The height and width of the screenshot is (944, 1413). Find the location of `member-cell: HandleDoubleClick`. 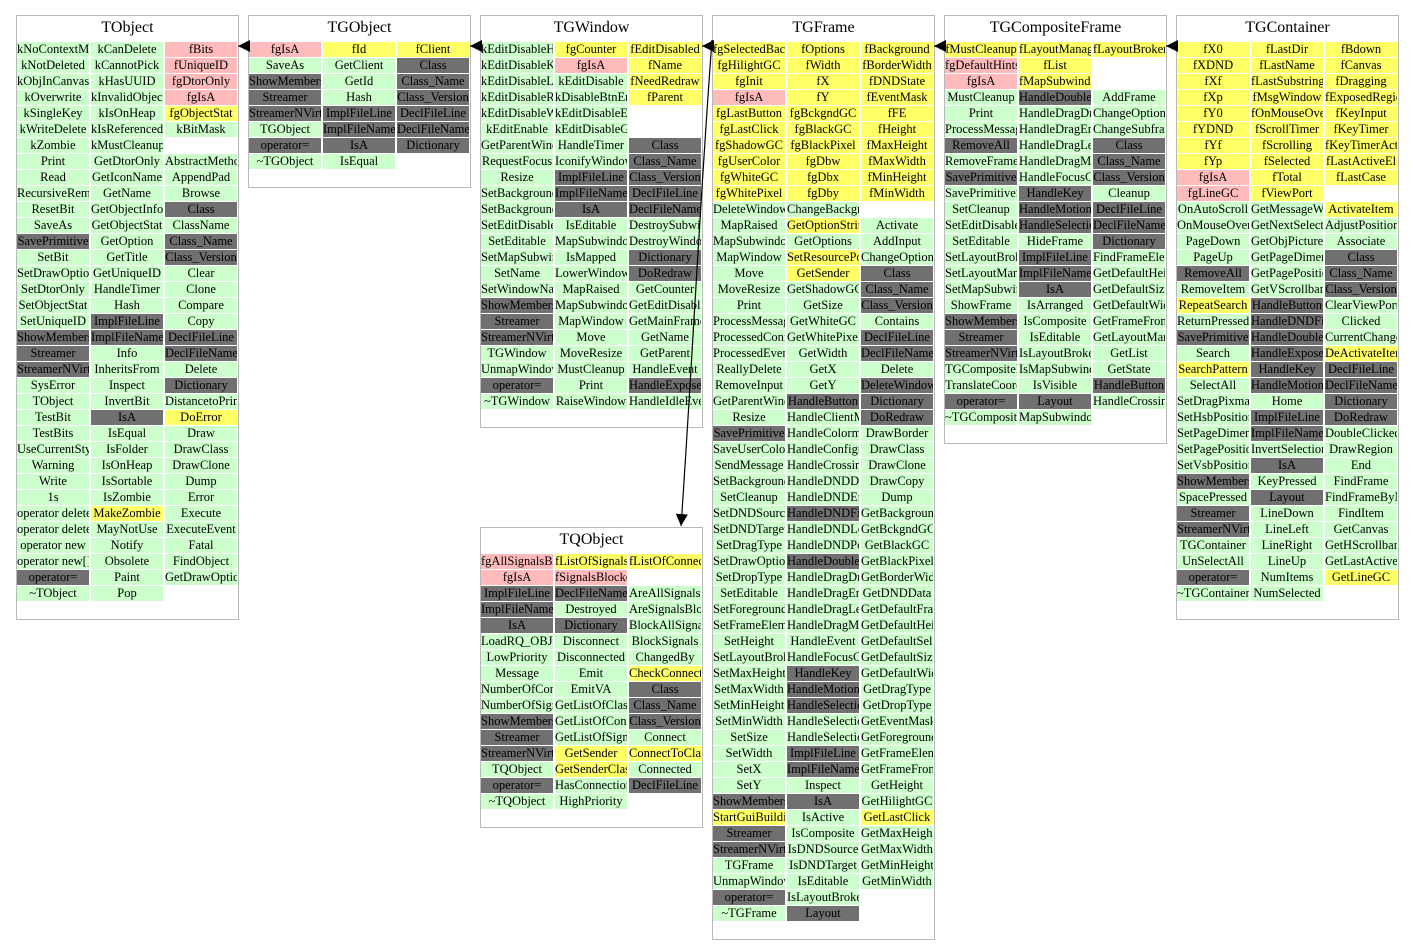

member-cell: HandleDoubleClick is located at coordinates (823, 561).